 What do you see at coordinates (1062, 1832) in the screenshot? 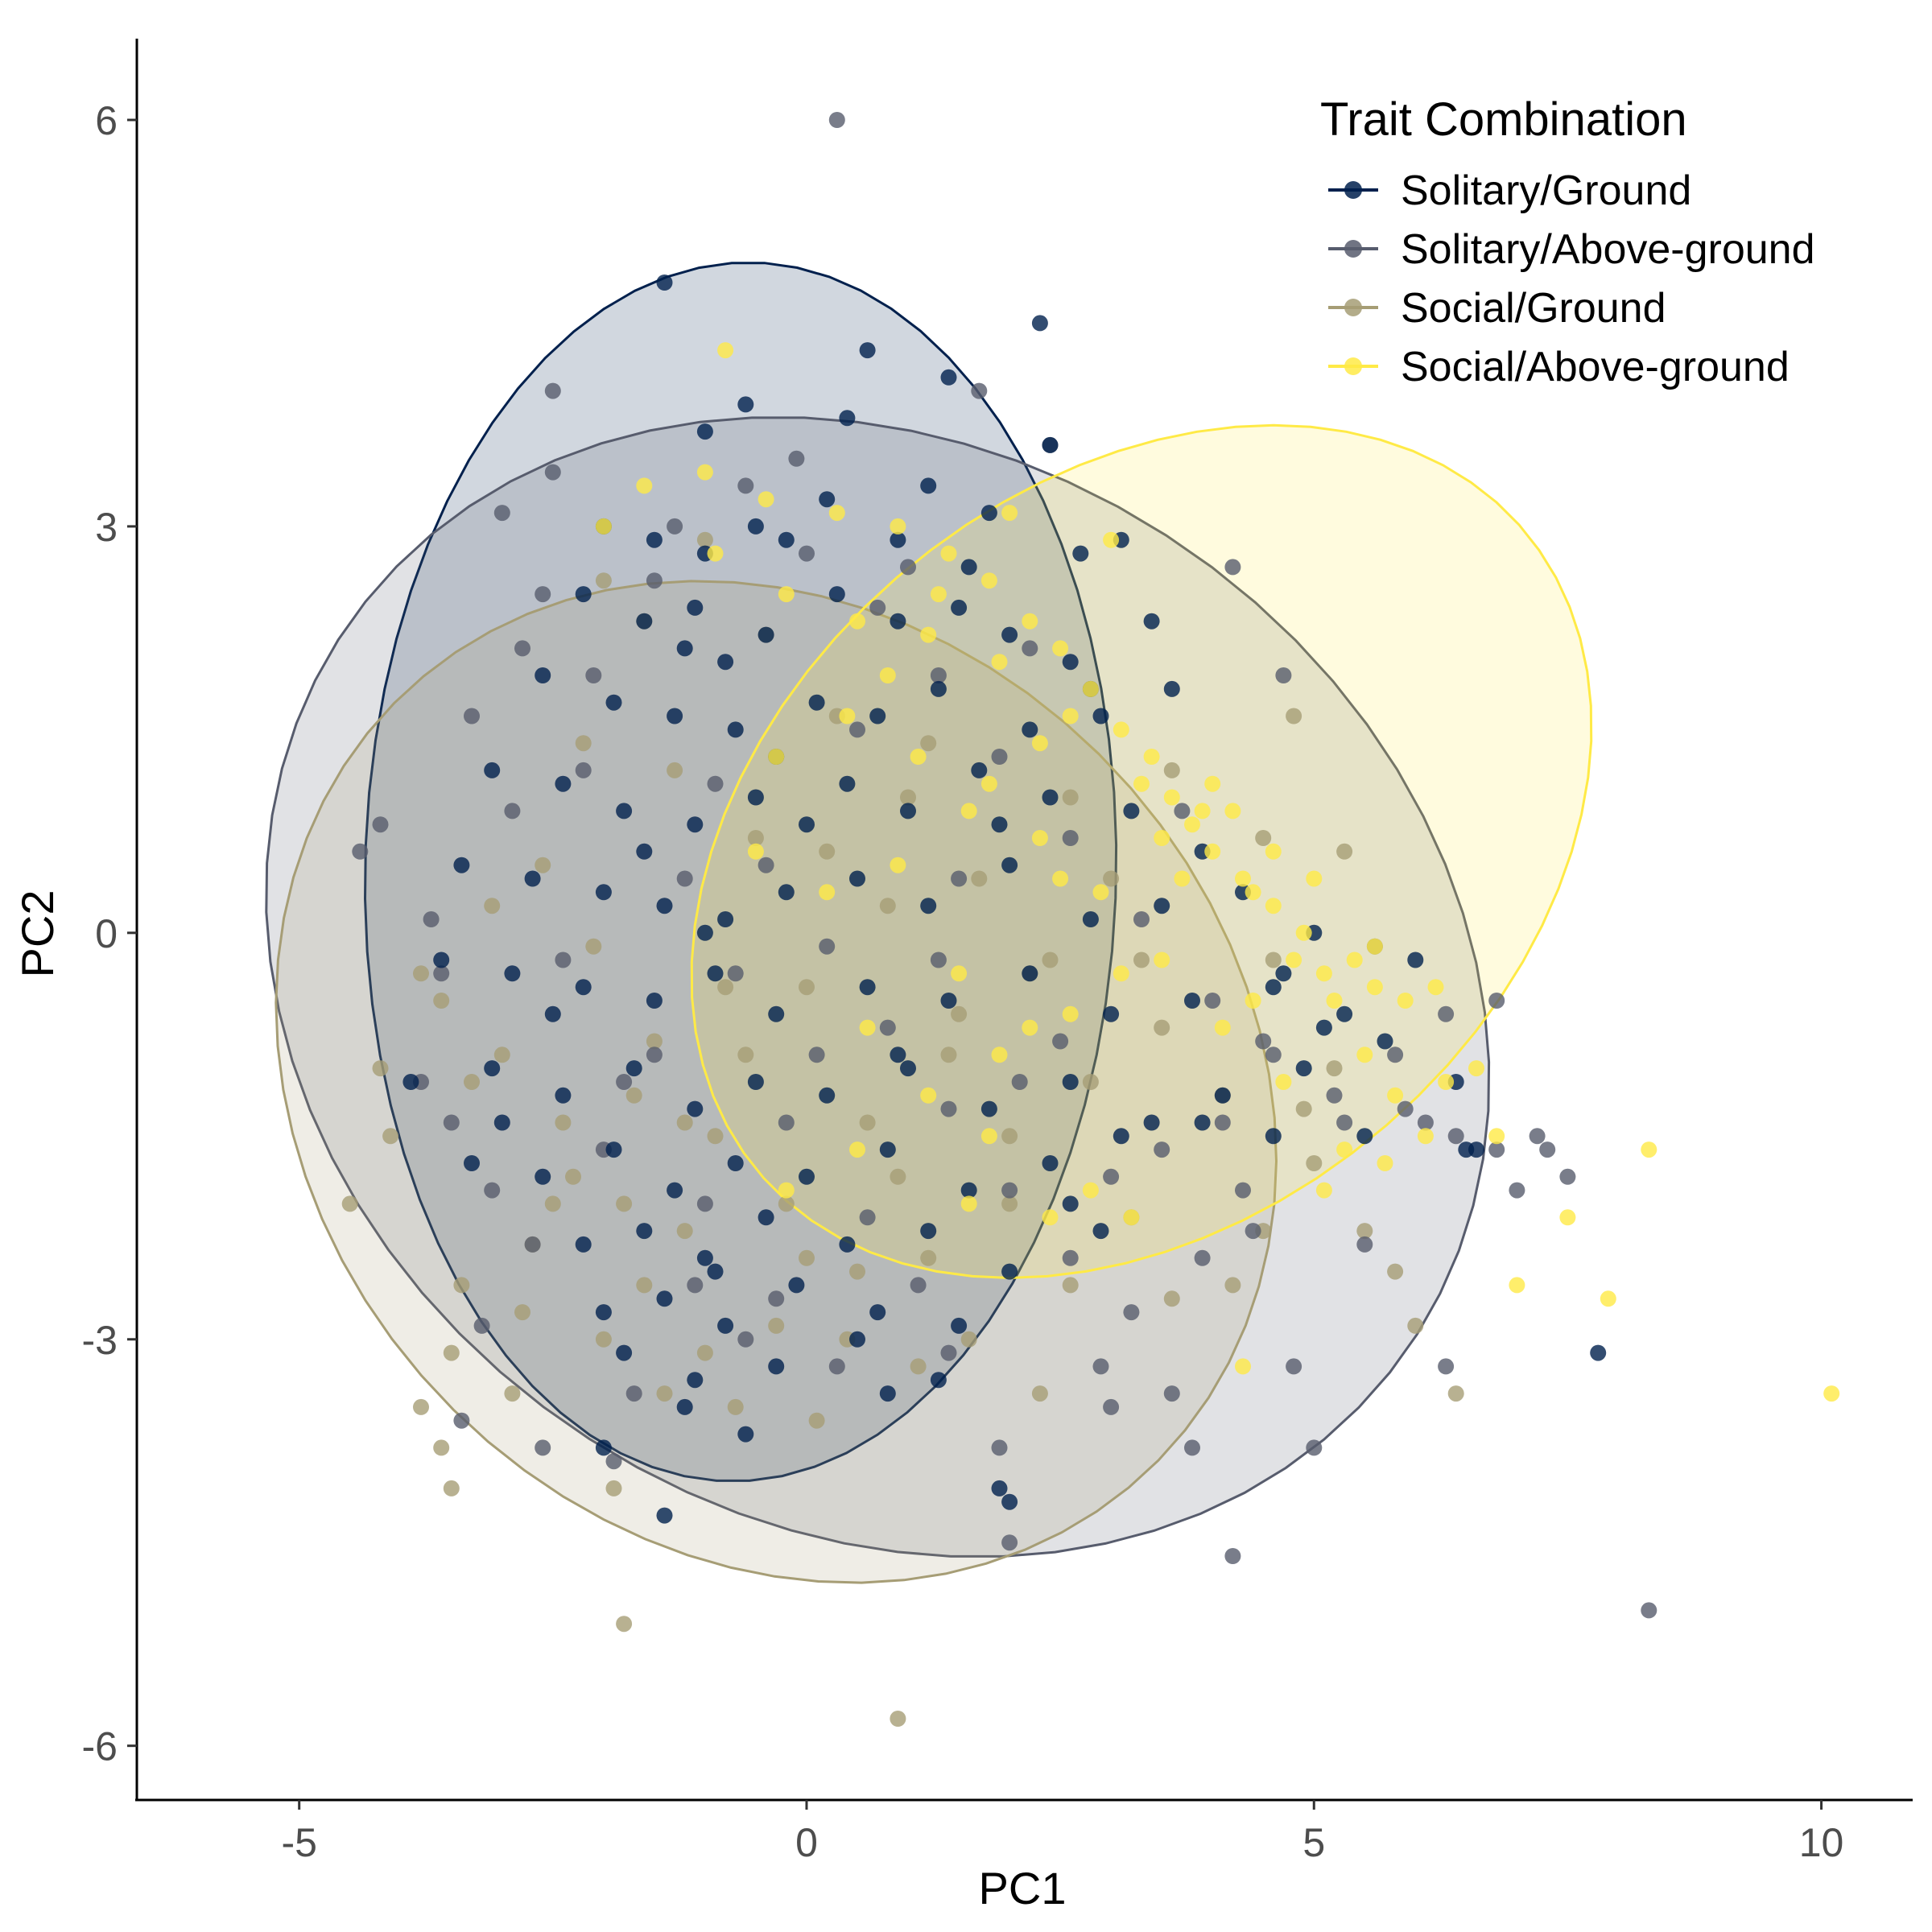
I see `x-axis-ticks: -5 0 5 10` at bounding box center [1062, 1832].